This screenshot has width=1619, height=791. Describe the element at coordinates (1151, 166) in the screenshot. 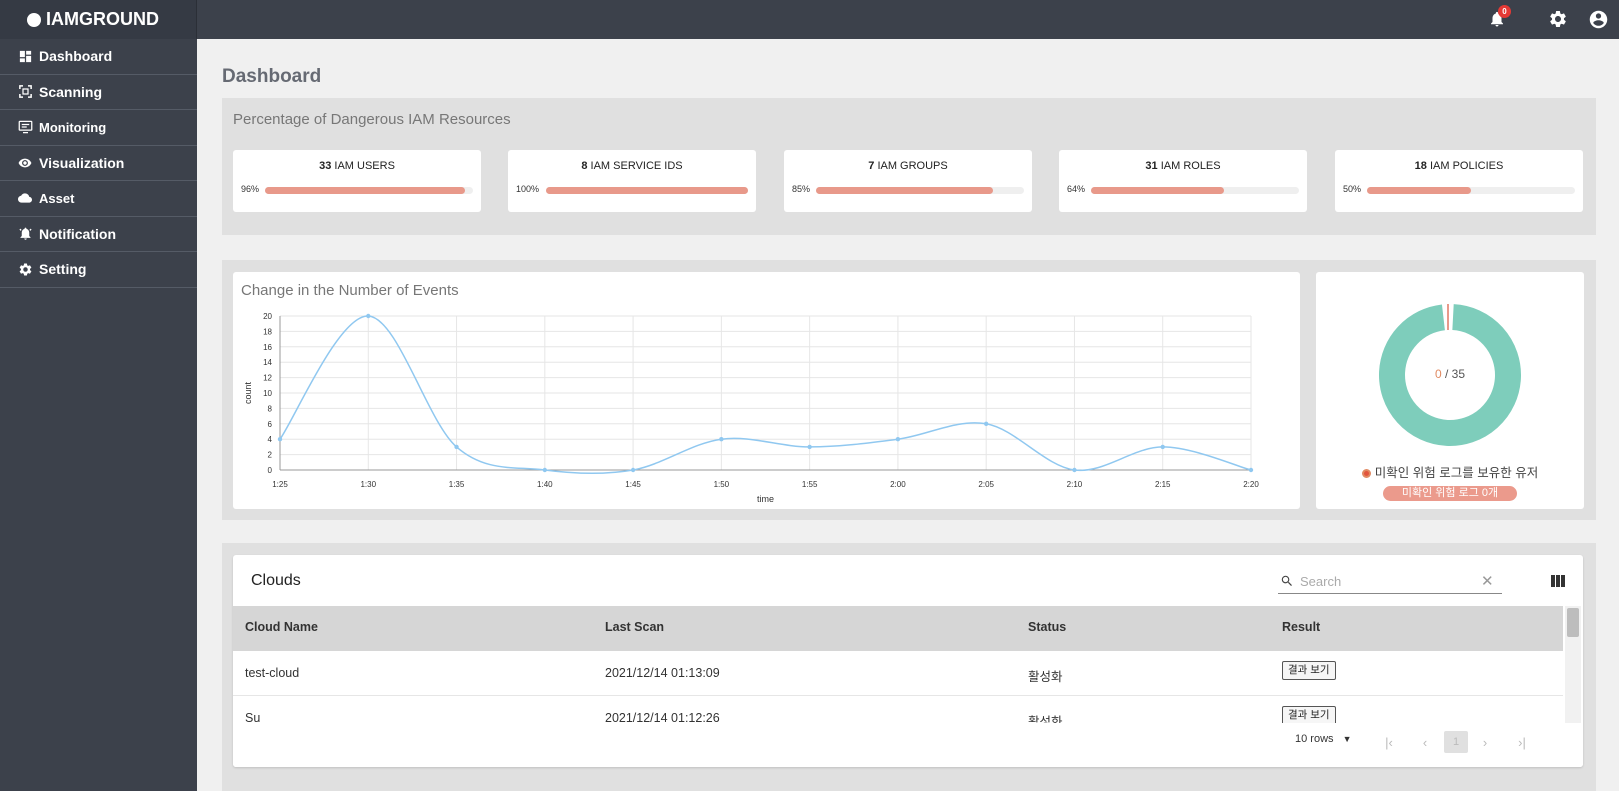

I see `resource-count: 31` at that location.